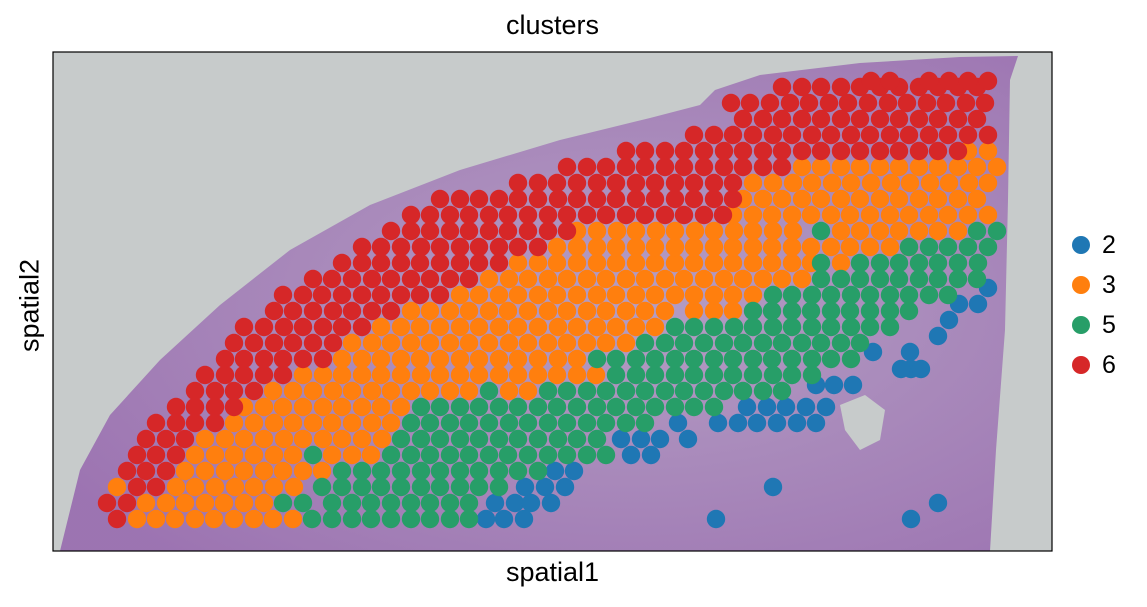 The image size is (1147, 607). I want to click on legend-label: 5, so click(1109, 324).